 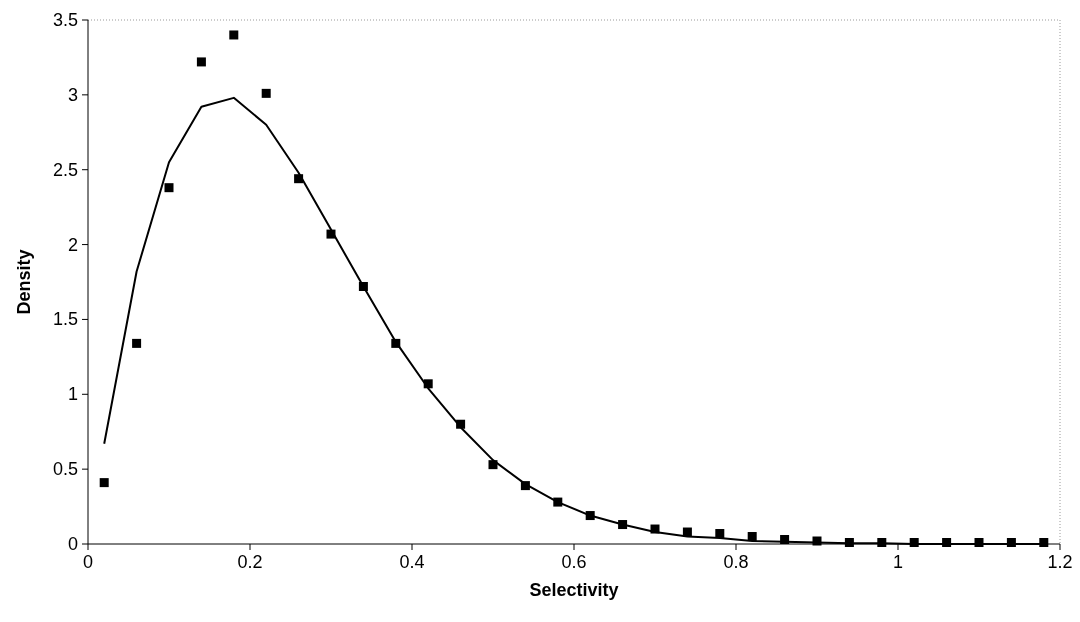 What do you see at coordinates (1060, 562) in the screenshot?
I see `x-tick-label: 1.2` at bounding box center [1060, 562].